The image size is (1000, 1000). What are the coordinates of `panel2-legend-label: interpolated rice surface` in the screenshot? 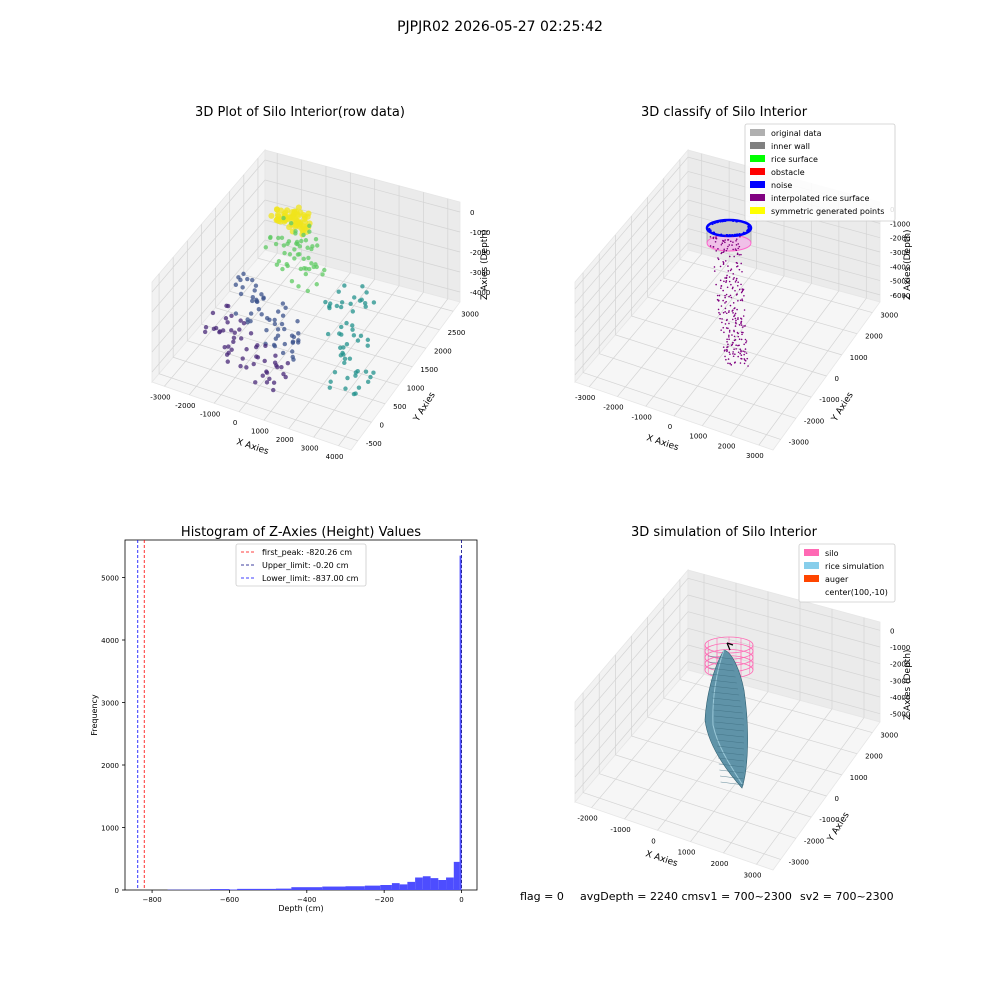 It's located at (820, 198).